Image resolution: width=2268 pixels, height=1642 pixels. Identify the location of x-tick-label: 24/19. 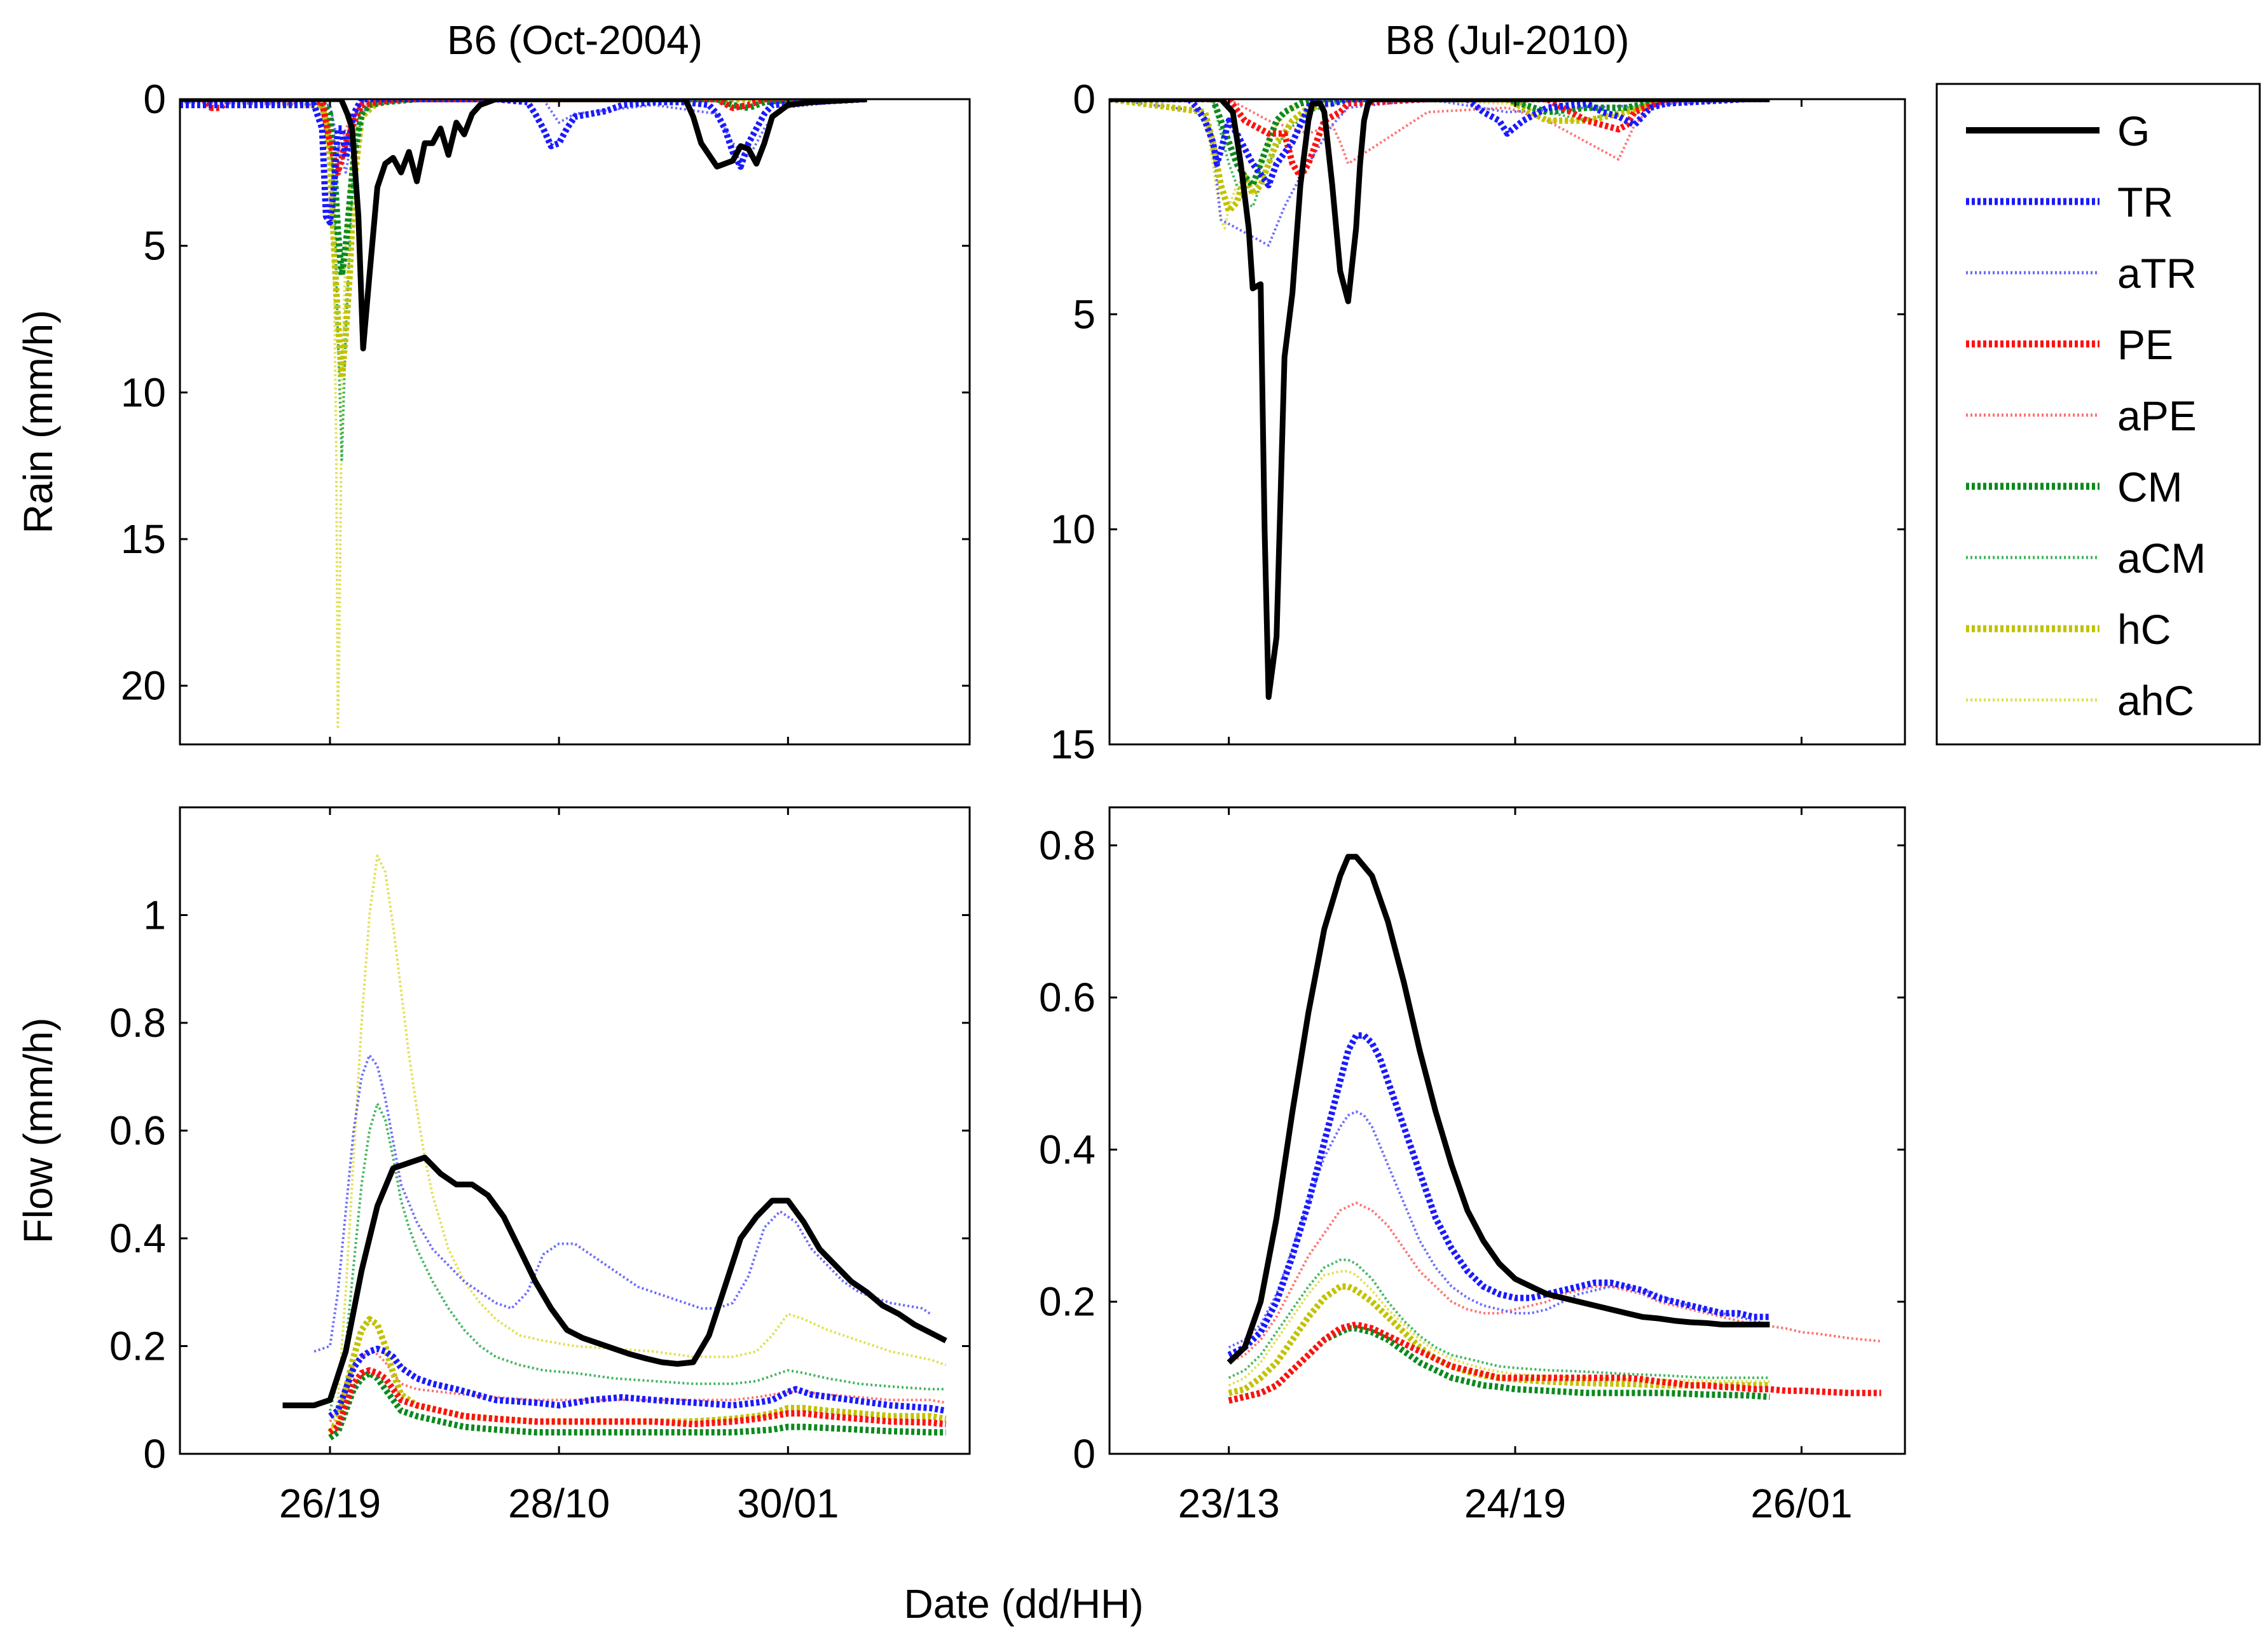
(1515, 1504).